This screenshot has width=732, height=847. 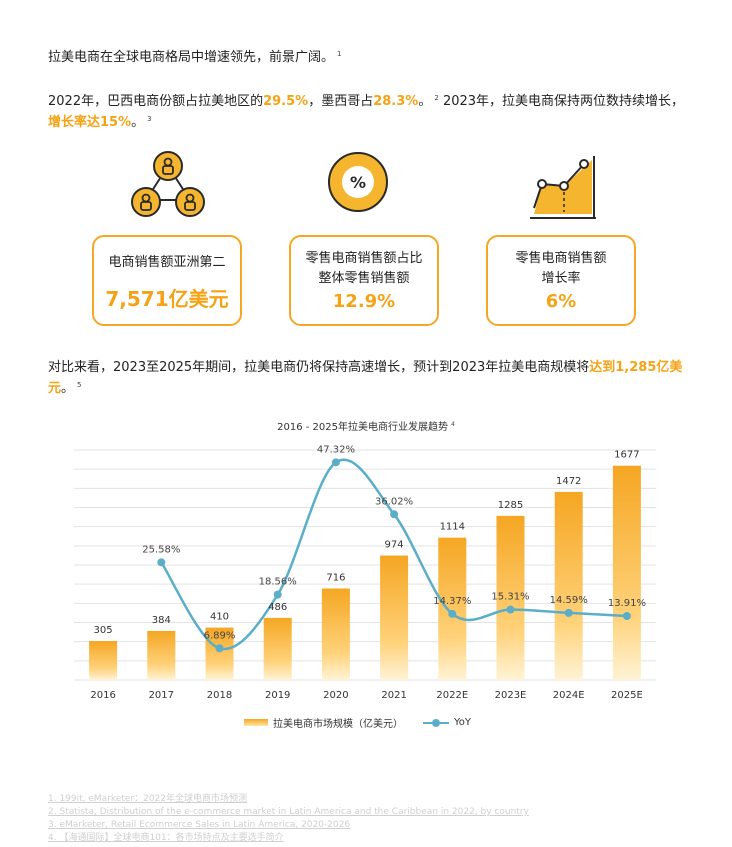 What do you see at coordinates (394, 545) in the screenshot?
I see `bar-value-label: 974` at bounding box center [394, 545].